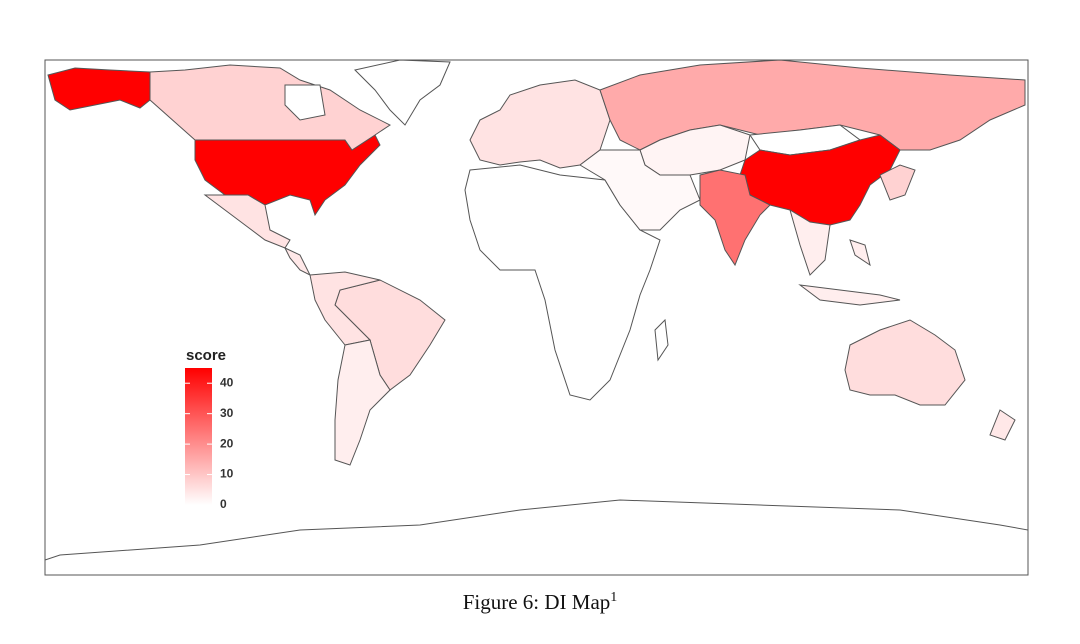 This screenshot has height=644, width=1080. What do you see at coordinates (614, 597) in the screenshot?
I see `caption-note: 1` at bounding box center [614, 597].